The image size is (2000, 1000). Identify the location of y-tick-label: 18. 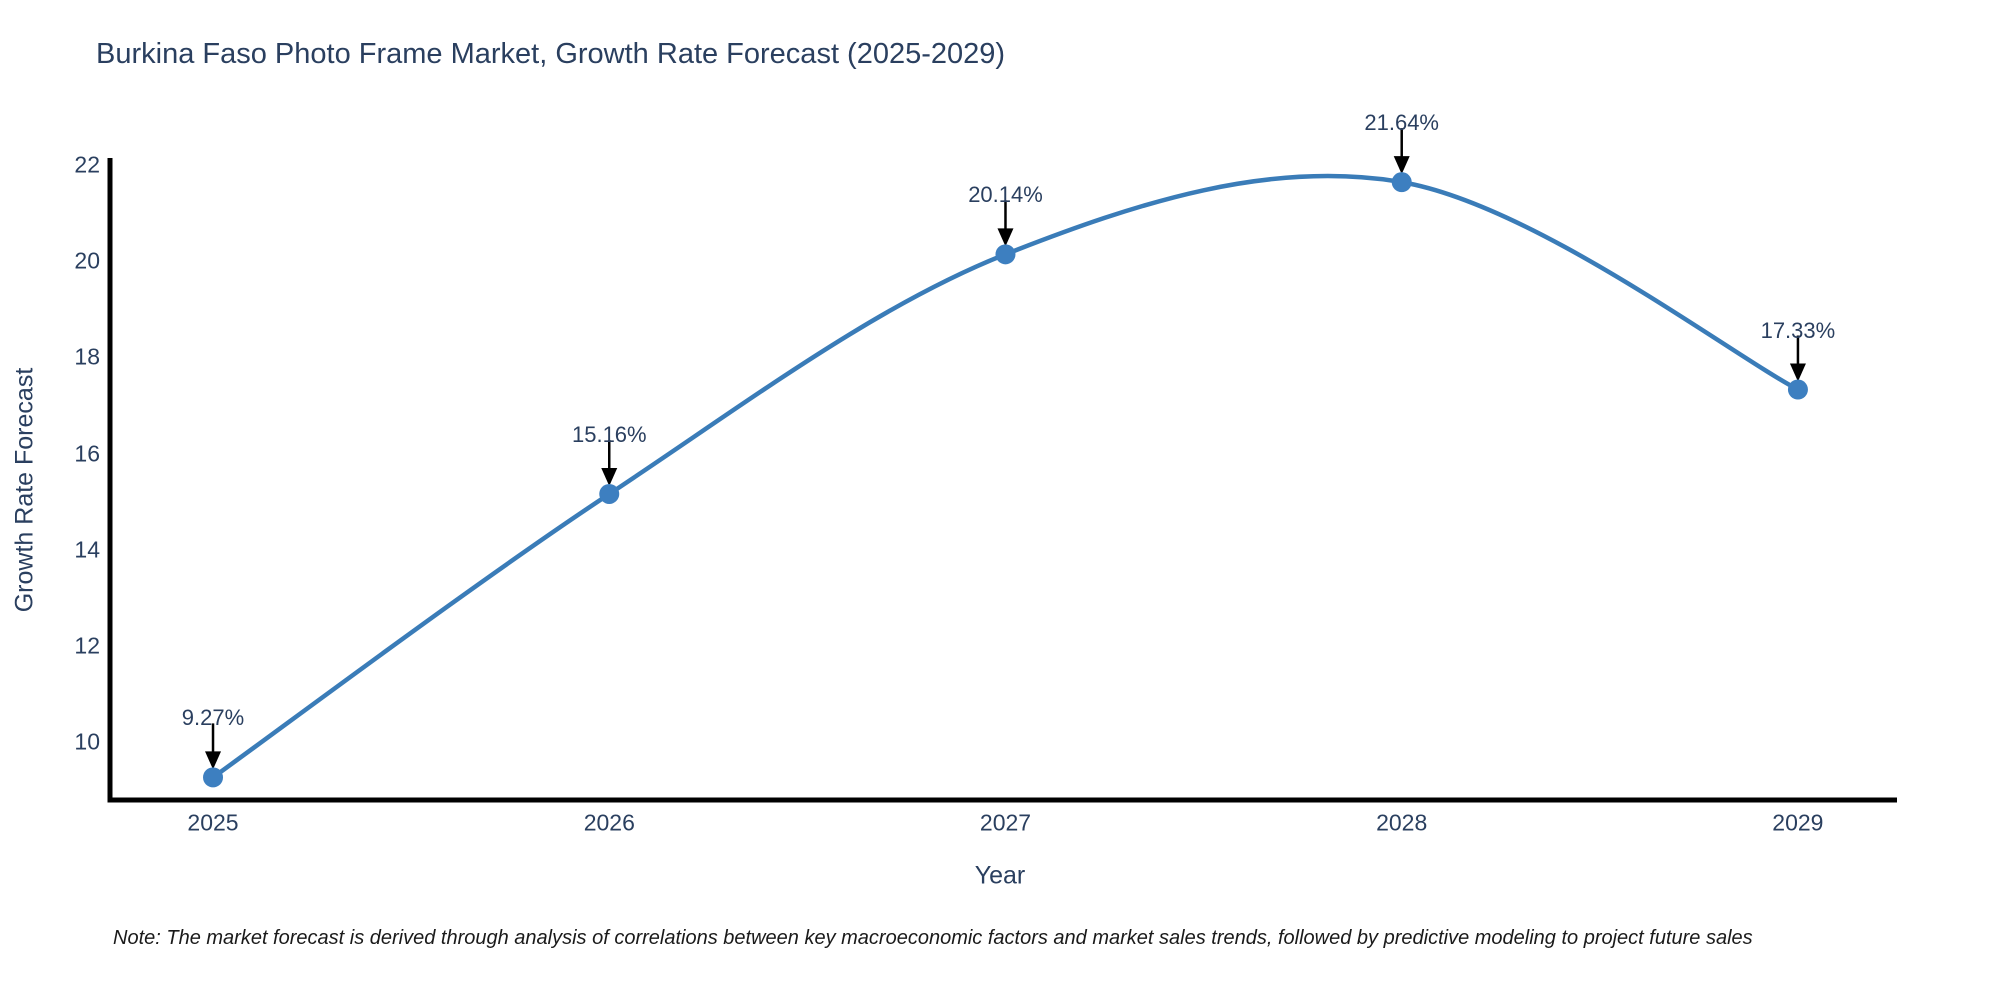
(87, 356).